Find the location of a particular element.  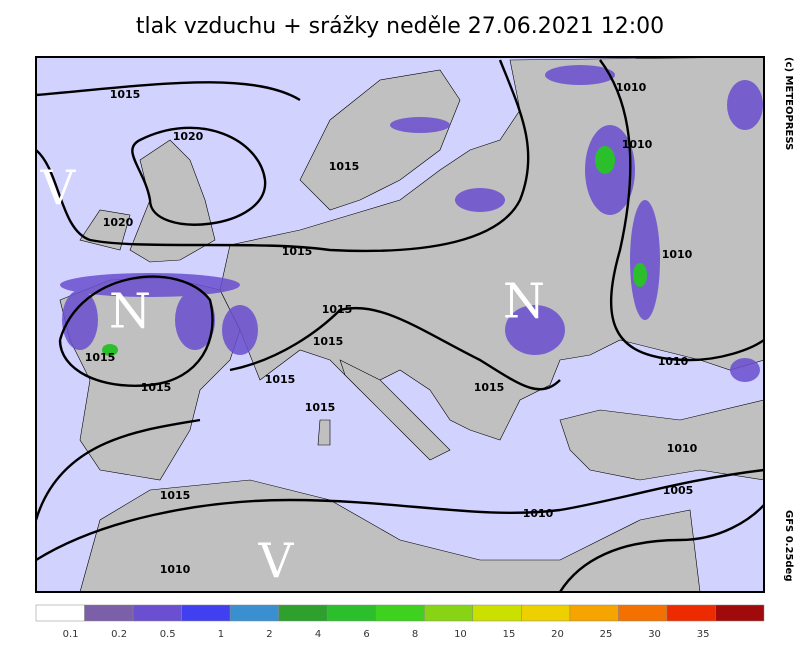

legend-tick-label: 35 is located at coordinates (703, 634).